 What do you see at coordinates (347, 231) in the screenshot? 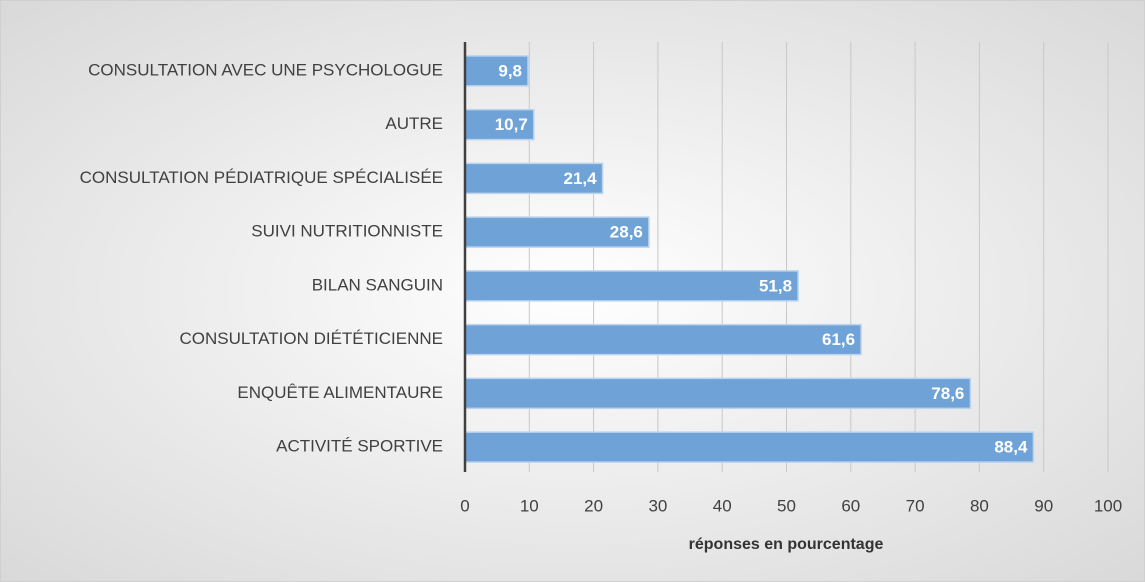
I see `y-tick-label: SUIVI NUTRITIONNISTE` at bounding box center [347, 231].